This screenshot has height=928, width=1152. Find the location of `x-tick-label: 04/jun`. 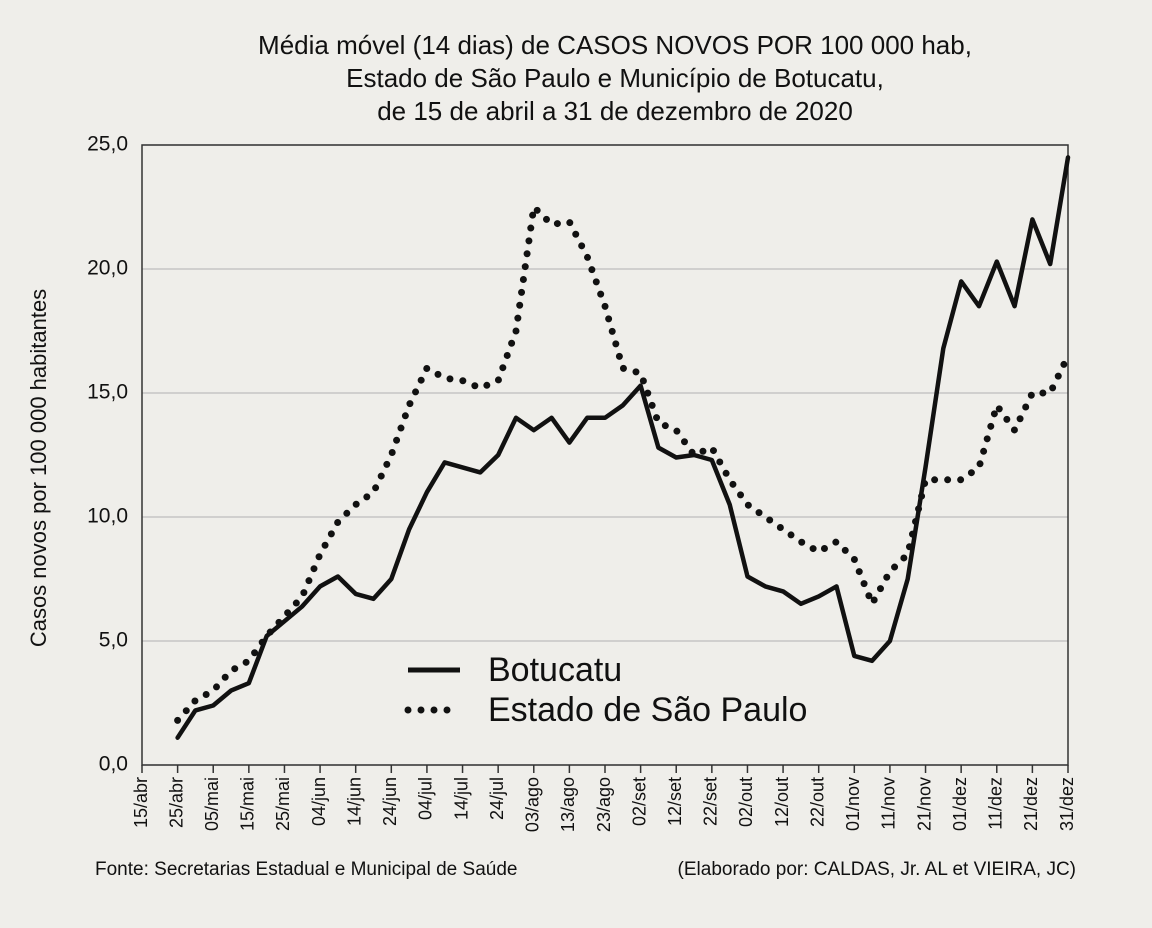

x-tick-label: 04/jun is located at coordinates (319, 801).